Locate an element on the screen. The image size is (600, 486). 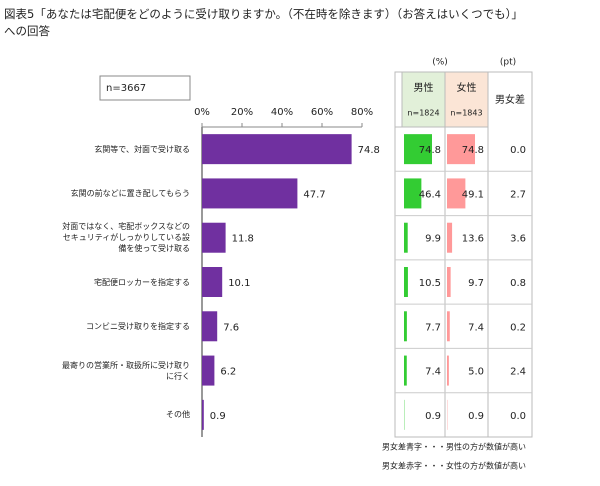
note: 男女差赤字・・・女性の方が数値が高い is located at coordinates (454, 466).